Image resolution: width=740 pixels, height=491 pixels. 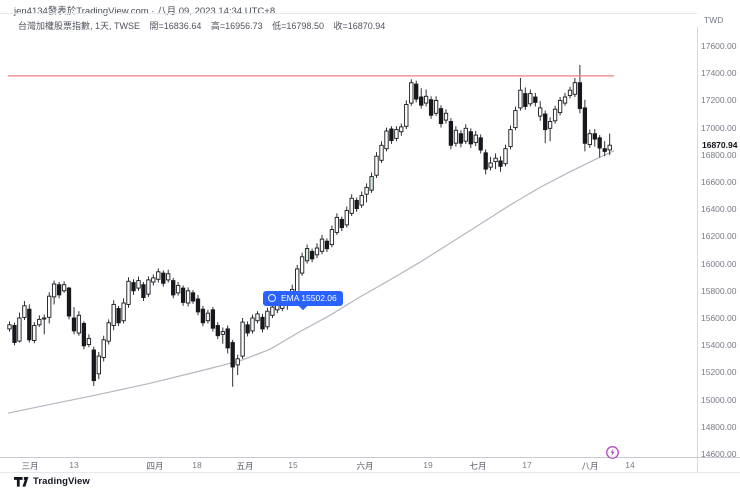 I want to click on price-axis-label: 16200.00, so click(x=719, y=236).